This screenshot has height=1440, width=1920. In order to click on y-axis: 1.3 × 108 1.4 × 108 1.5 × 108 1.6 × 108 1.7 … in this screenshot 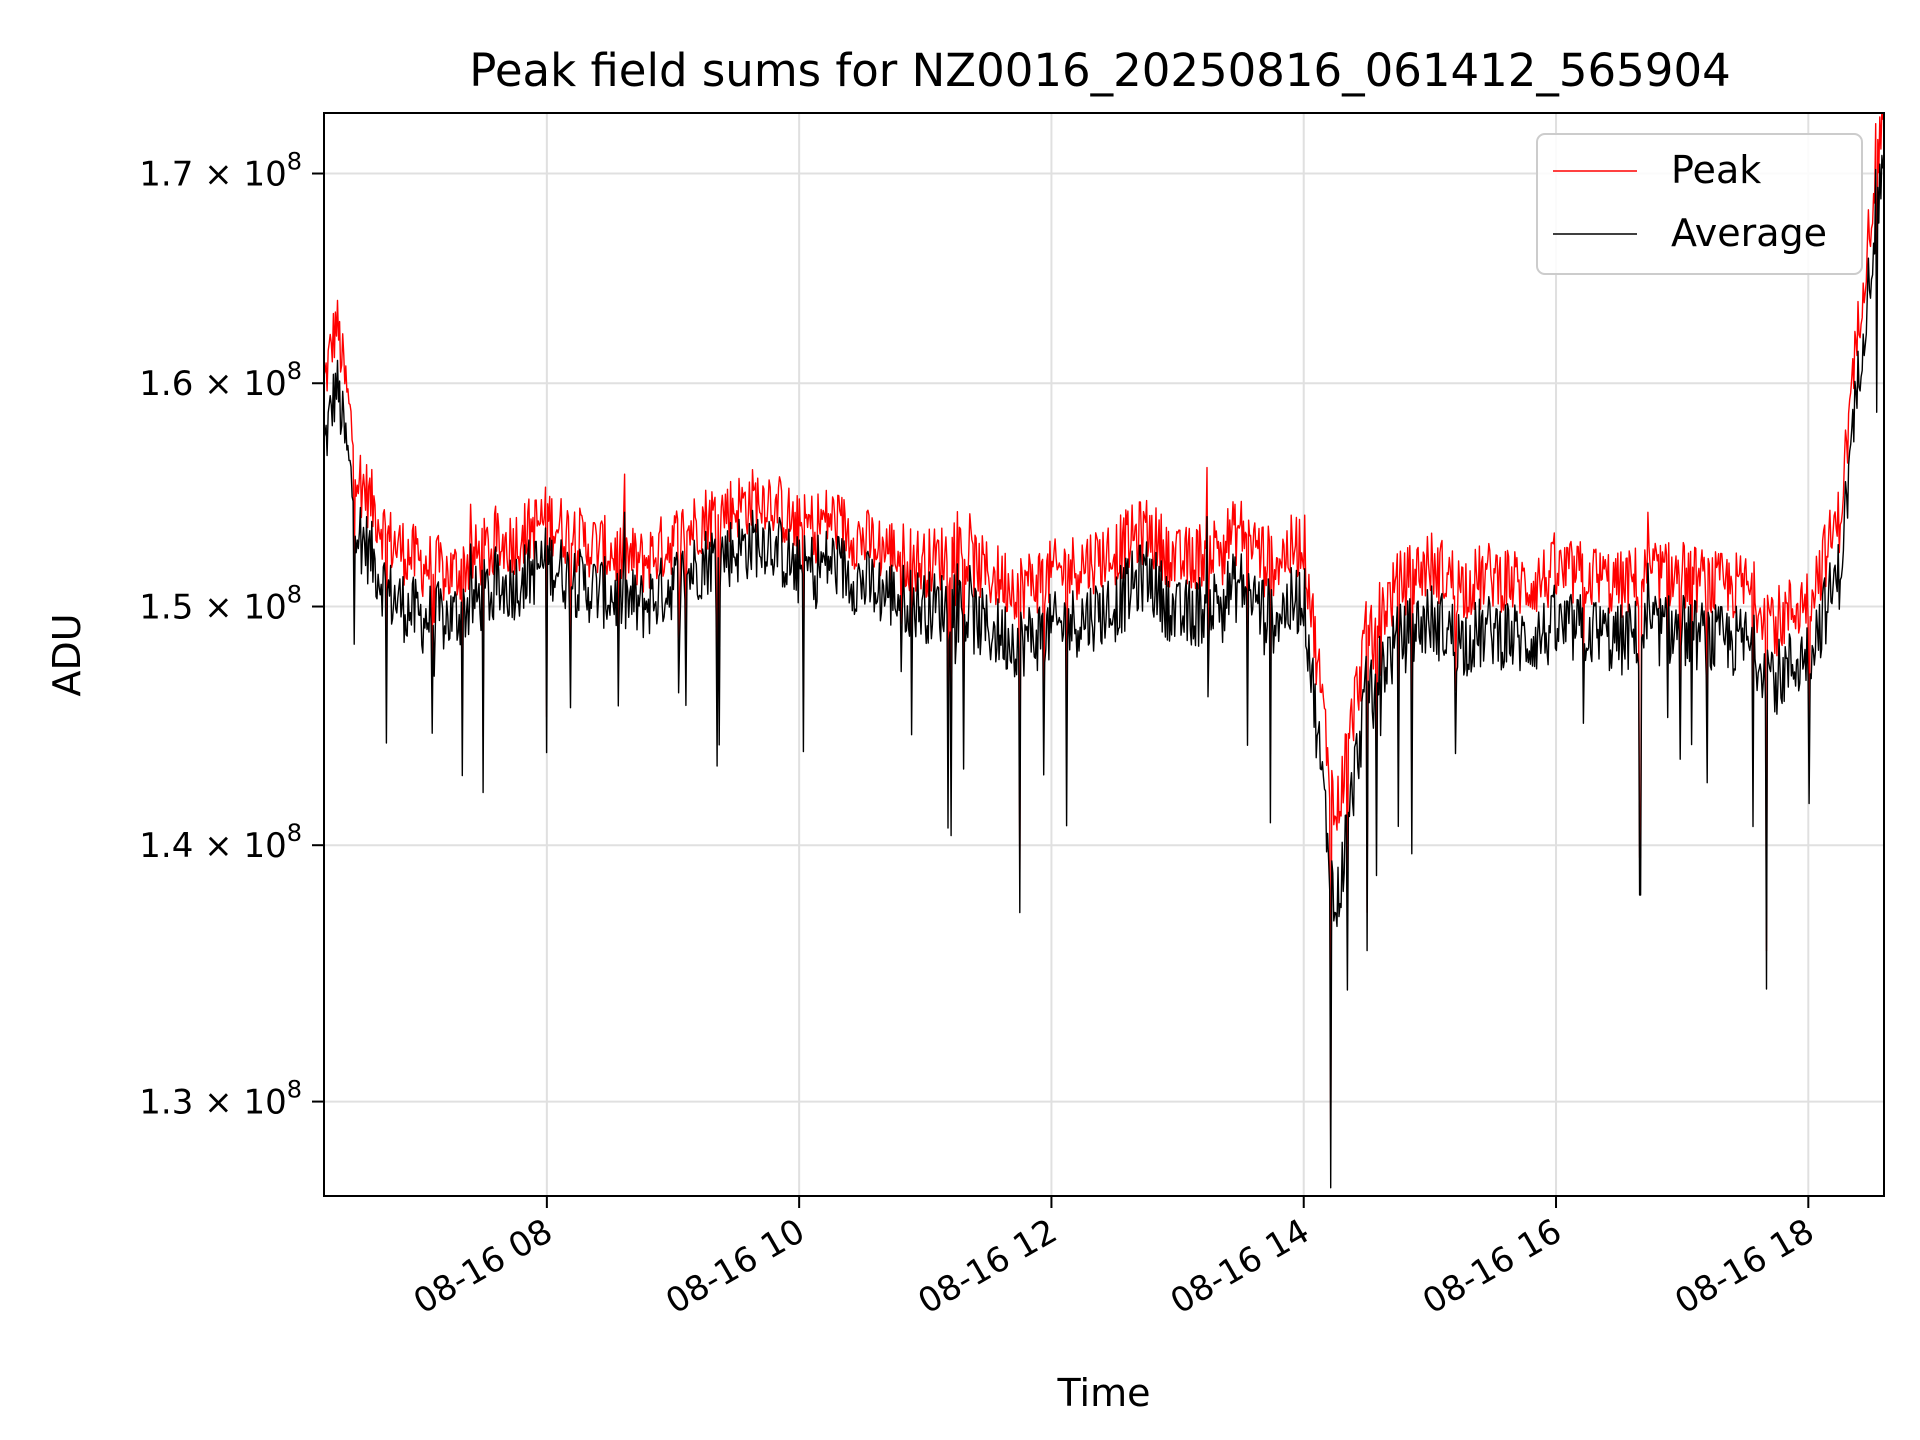, I will do `click(231, 635)`.